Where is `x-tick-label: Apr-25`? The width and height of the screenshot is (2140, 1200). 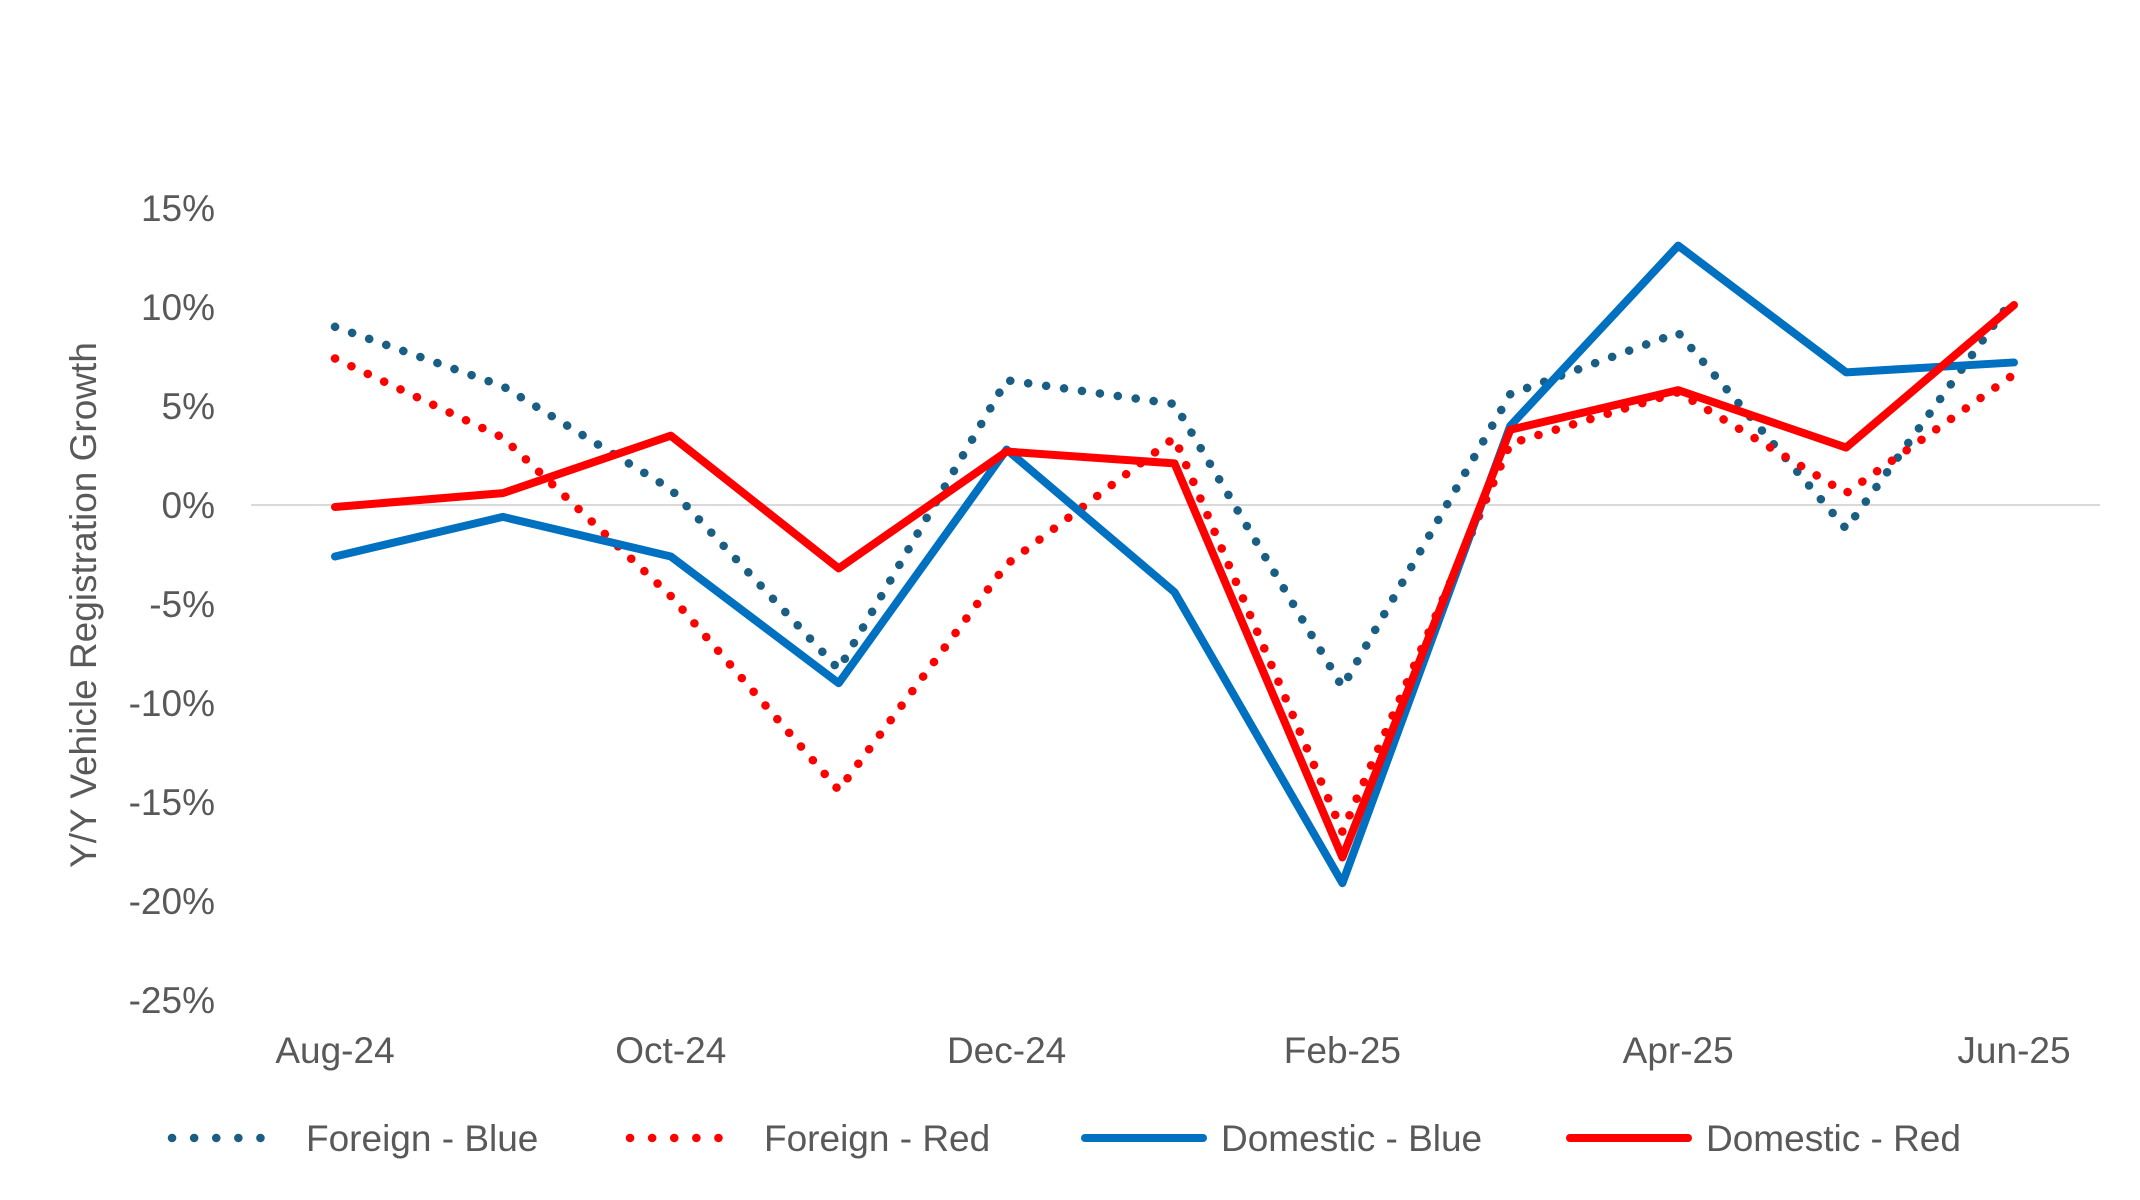 x-tick-label: Apr-25 is located at coordinates (1678, 1050).